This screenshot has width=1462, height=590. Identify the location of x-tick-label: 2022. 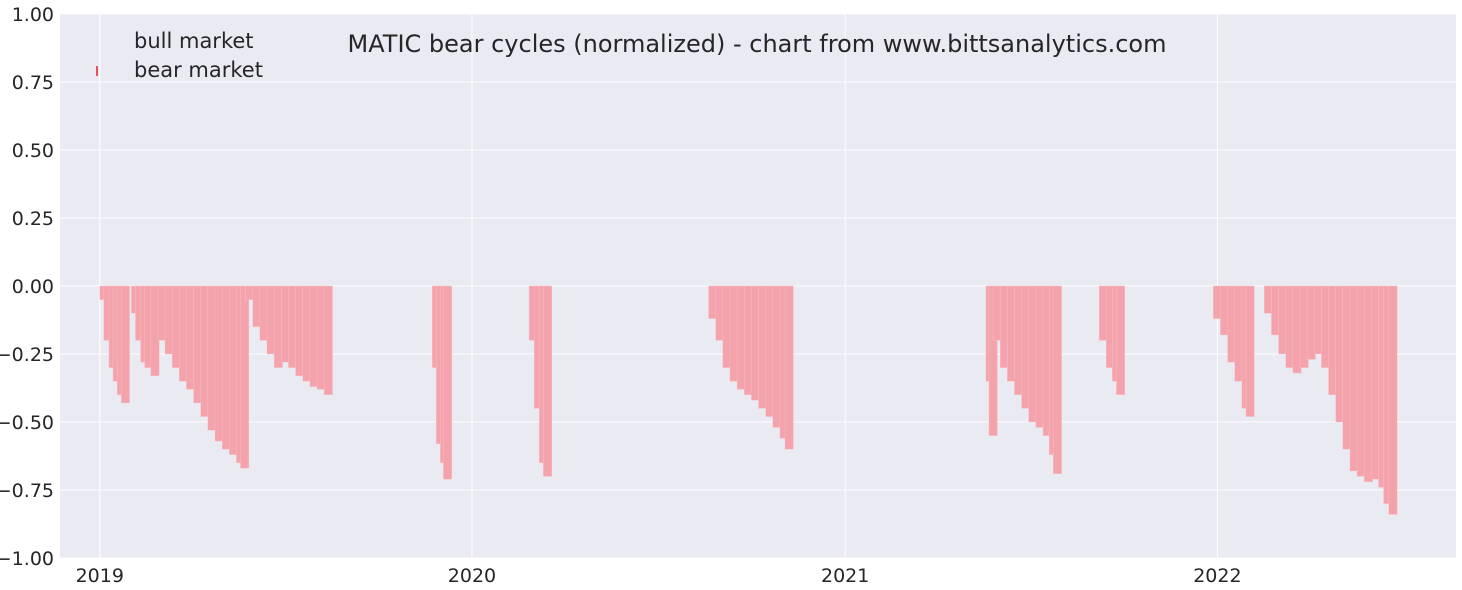
(1217, 576).